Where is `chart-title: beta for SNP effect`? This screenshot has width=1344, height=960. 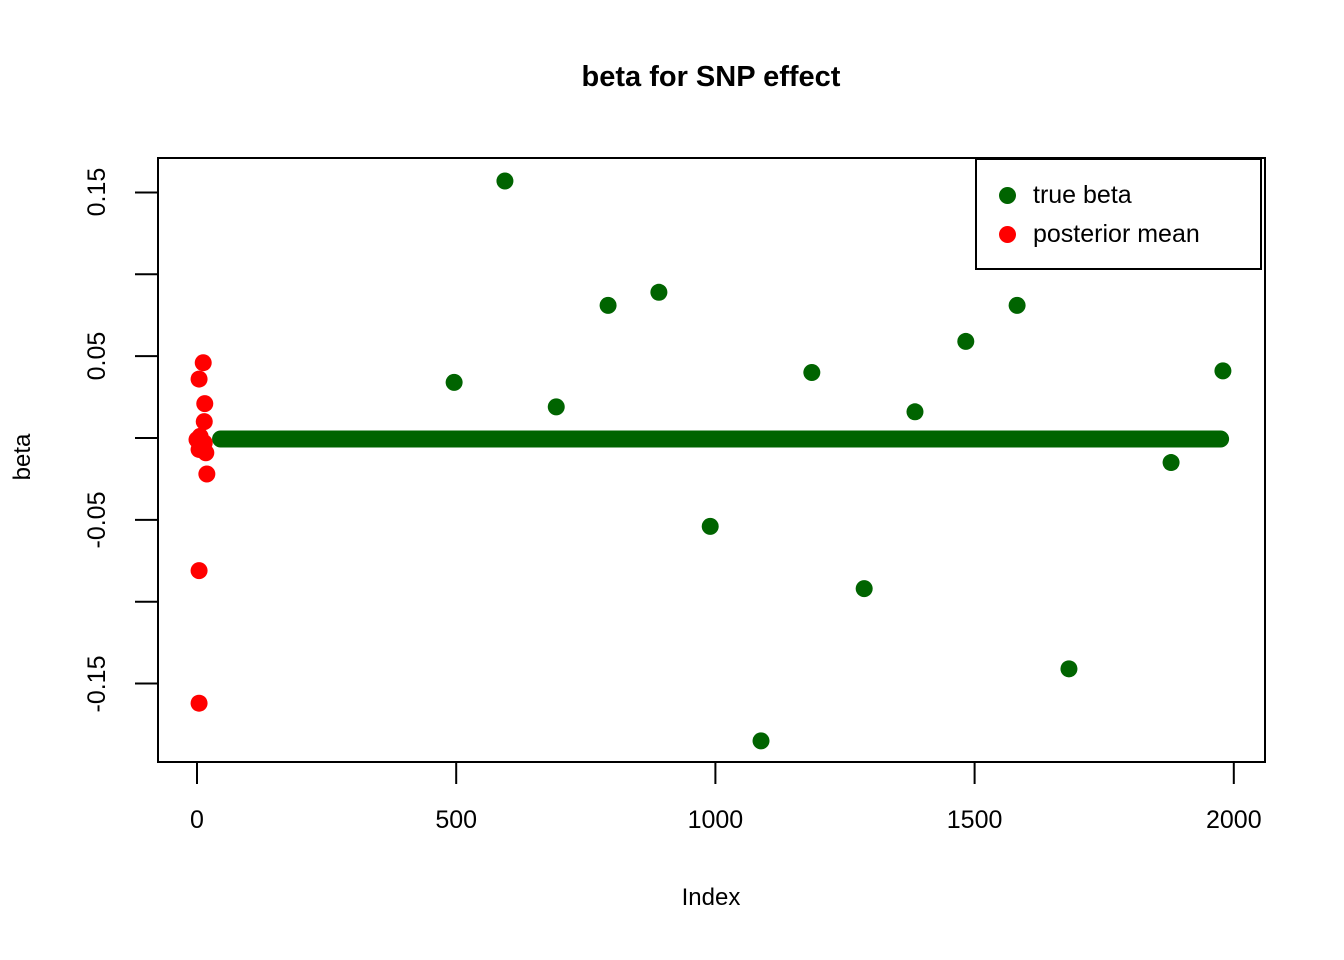
chart-title: beta for SNP effect is located at coordinates (711, 77).